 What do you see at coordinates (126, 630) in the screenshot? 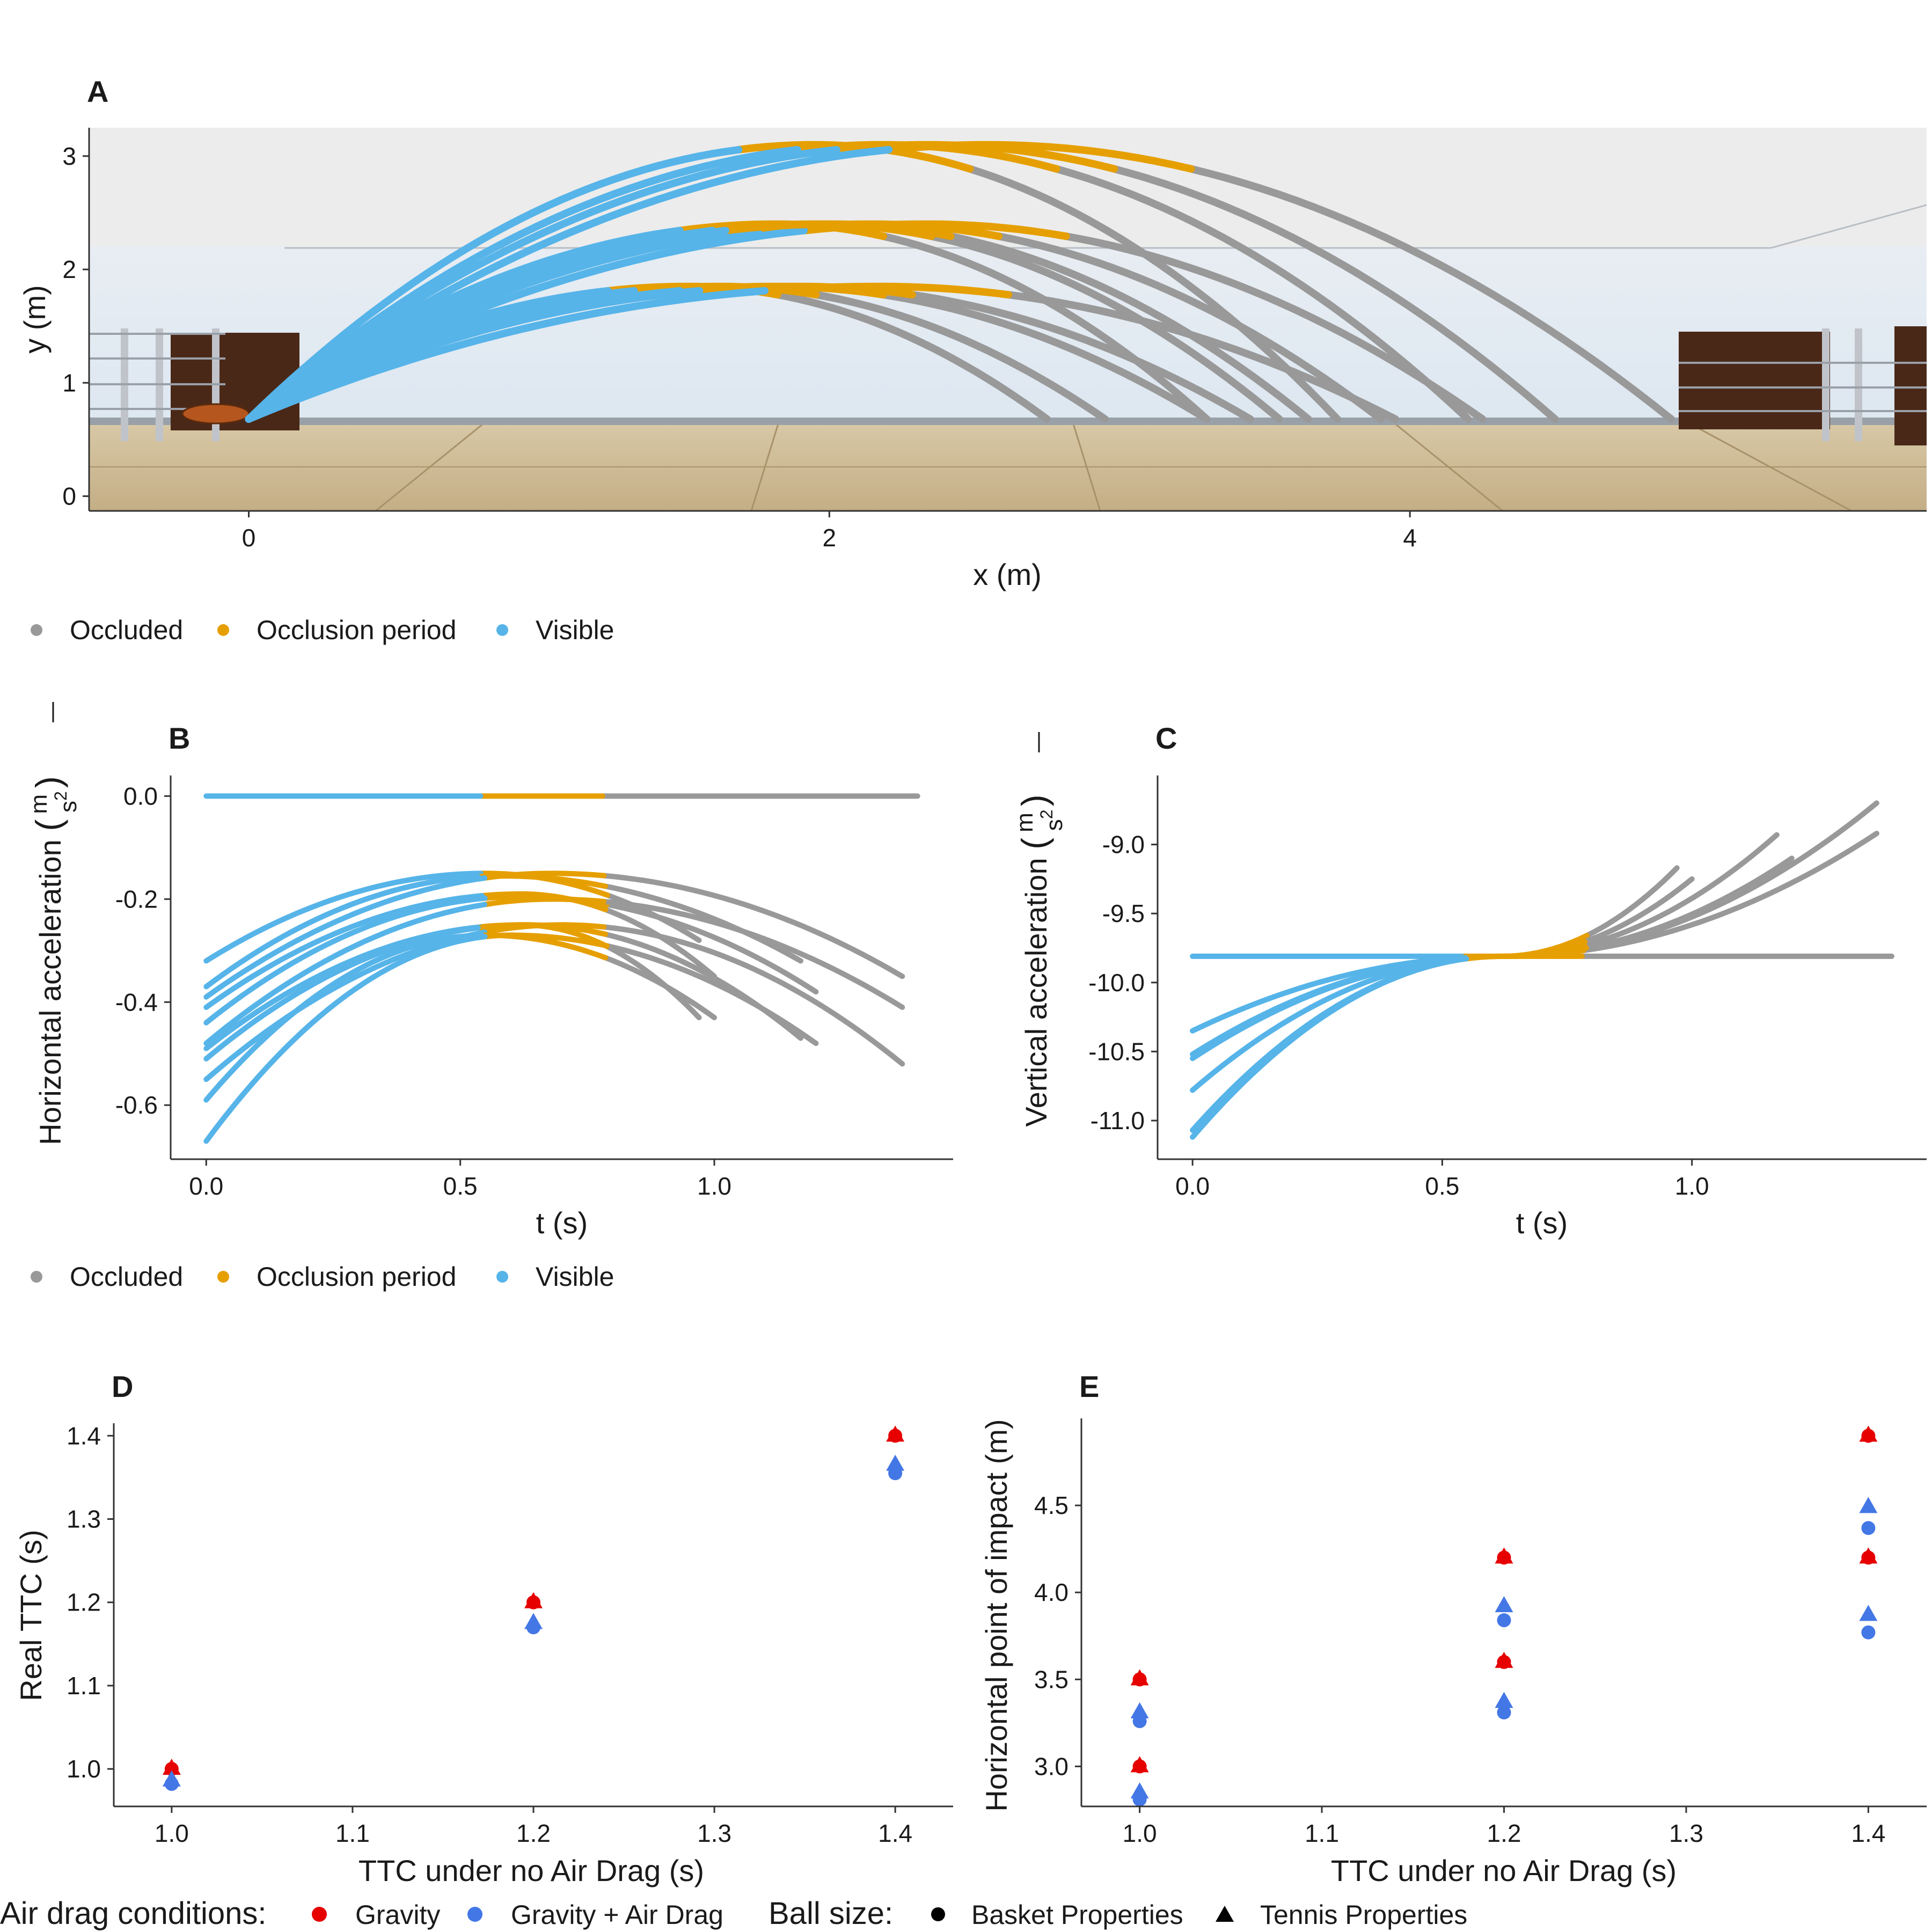
I see `legend-label-occluded: Occluded` at bounding box center [126, 630].